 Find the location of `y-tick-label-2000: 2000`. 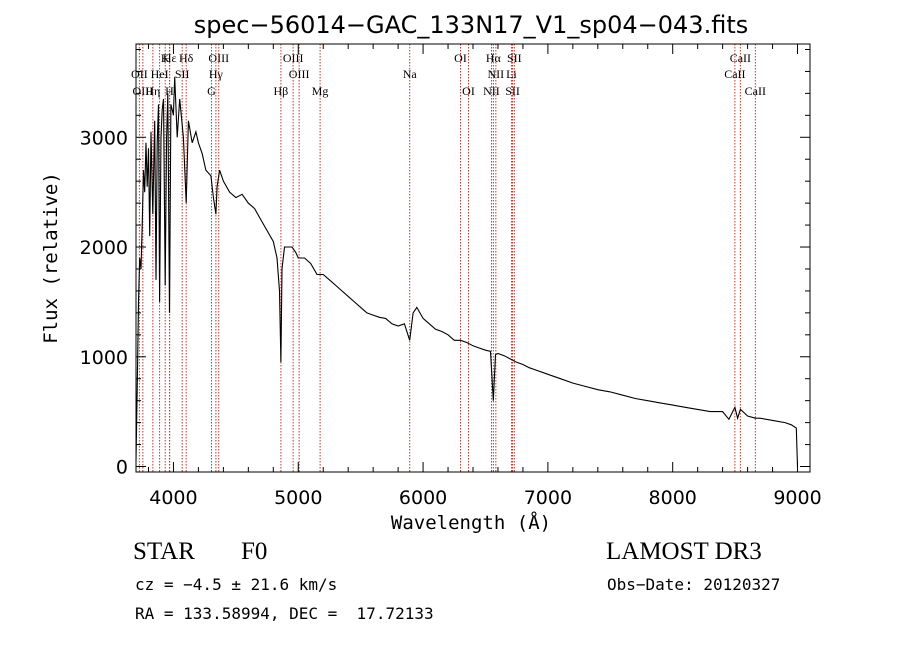

y-tick-label-2000: 2000 is located at coordinates (104, 248).